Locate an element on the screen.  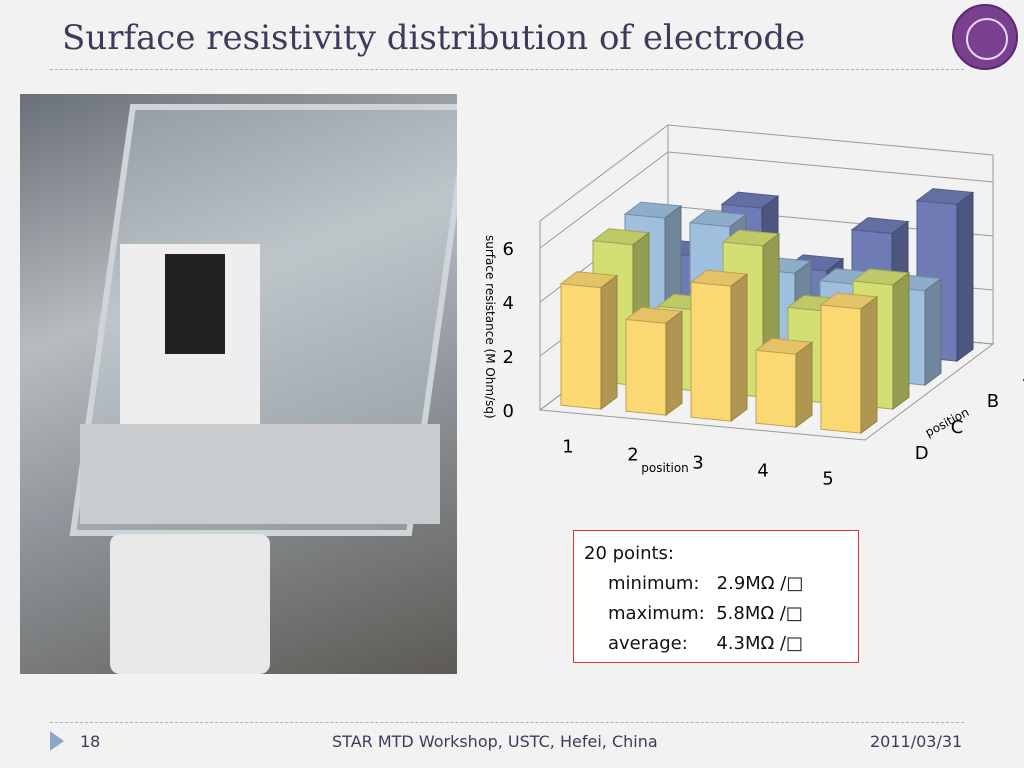
logo is located at coordinates (985, 37).